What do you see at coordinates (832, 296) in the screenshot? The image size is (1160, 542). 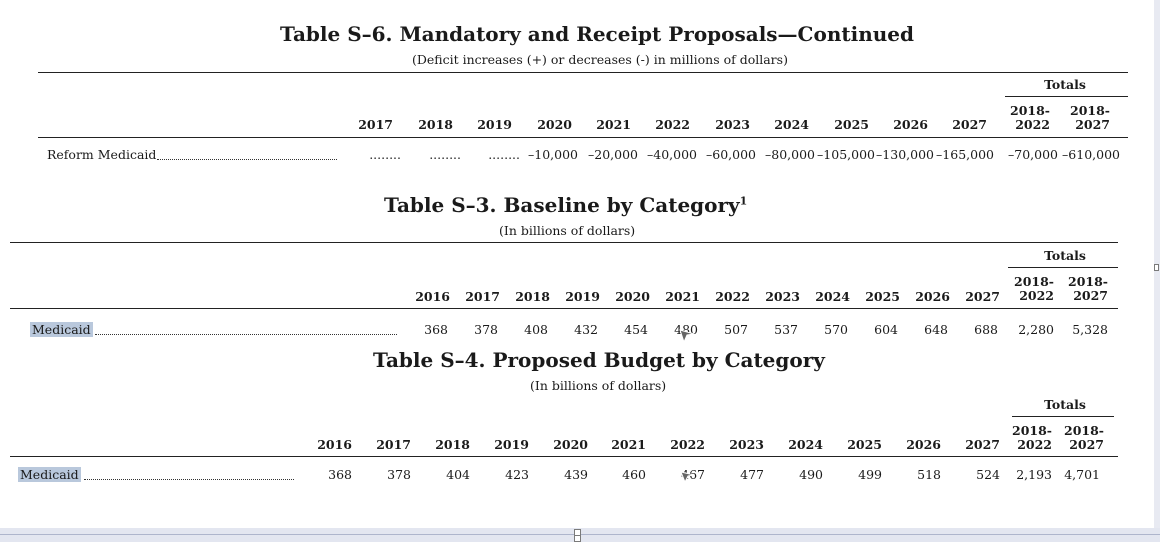 I see `table-s3-year-header: 2024` at bounding box center [832, 296].